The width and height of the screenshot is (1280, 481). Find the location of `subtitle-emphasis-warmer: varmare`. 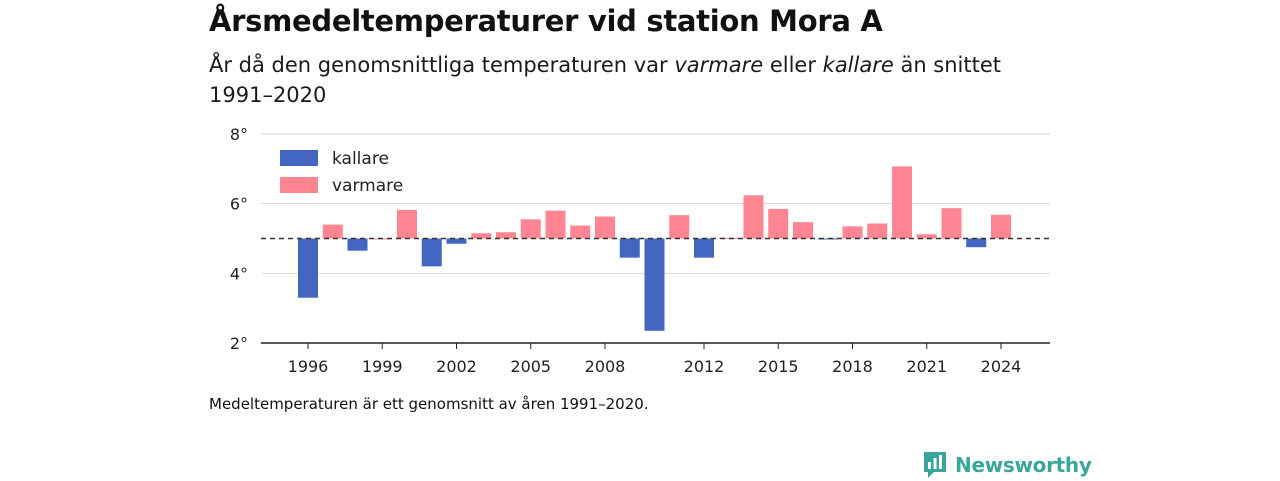

subtitle-emphasis-warmer: varmare is located at coordinates (719, 65).